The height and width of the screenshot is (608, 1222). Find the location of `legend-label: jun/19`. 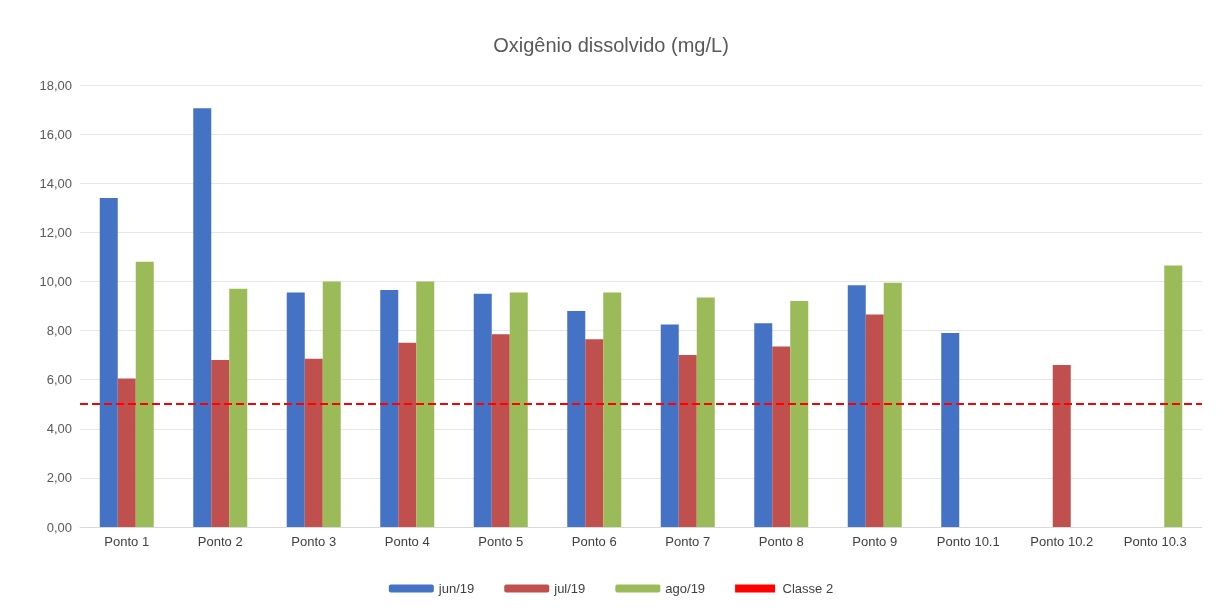

legend-label: jun/19 is located at coordinates (456, 588).